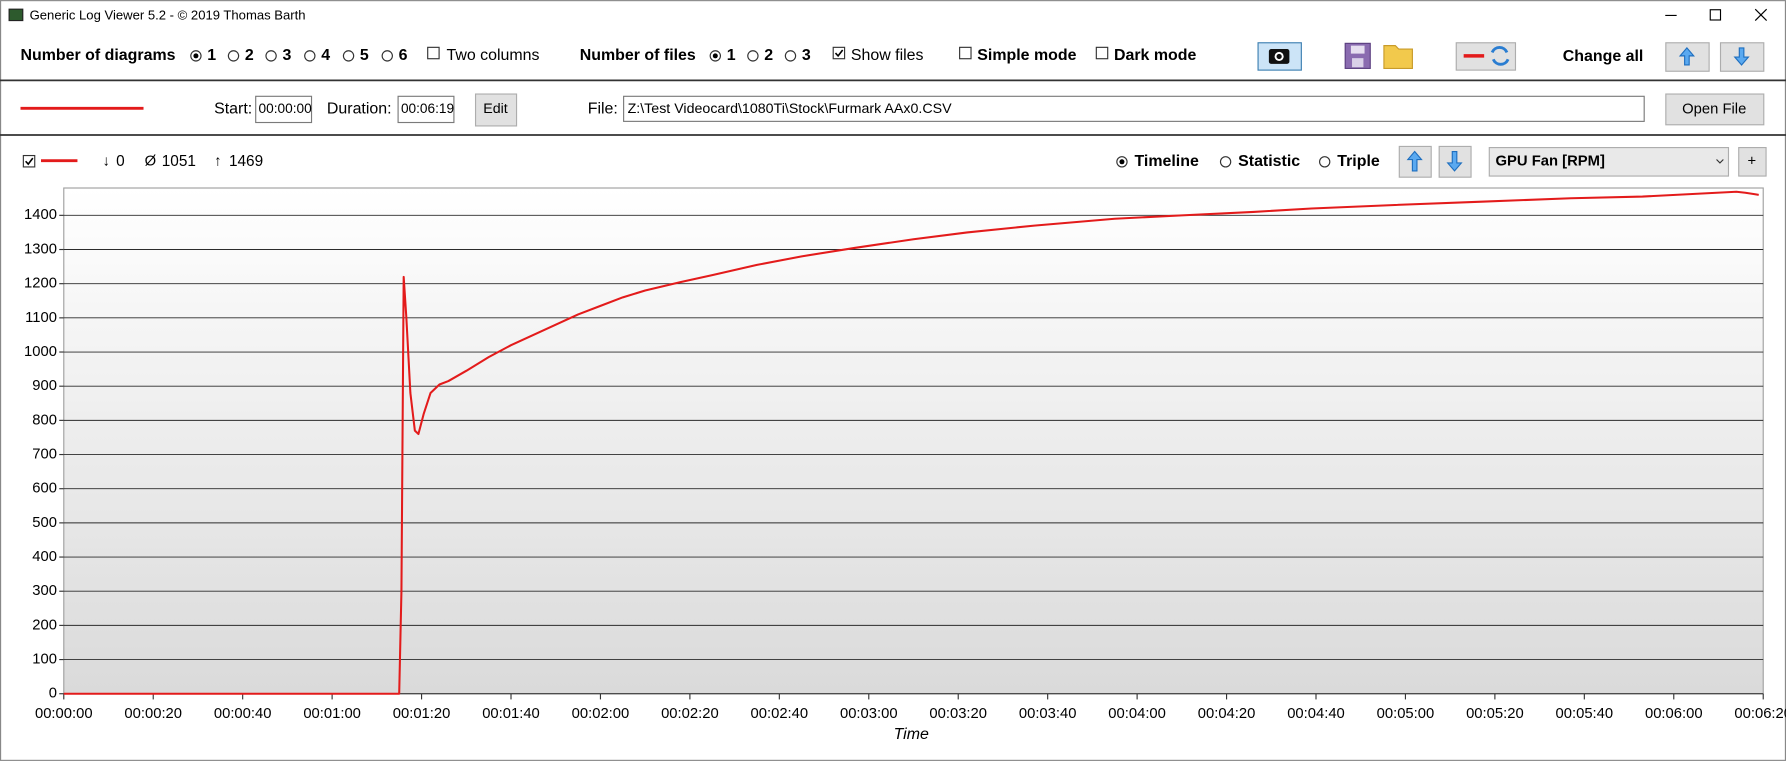 The width and height of the screenshot is (1786, 761). What do you see at coordinates (359, 109) in the screenshot?
I see `label: Duration:` at bounding box center [359, 109].